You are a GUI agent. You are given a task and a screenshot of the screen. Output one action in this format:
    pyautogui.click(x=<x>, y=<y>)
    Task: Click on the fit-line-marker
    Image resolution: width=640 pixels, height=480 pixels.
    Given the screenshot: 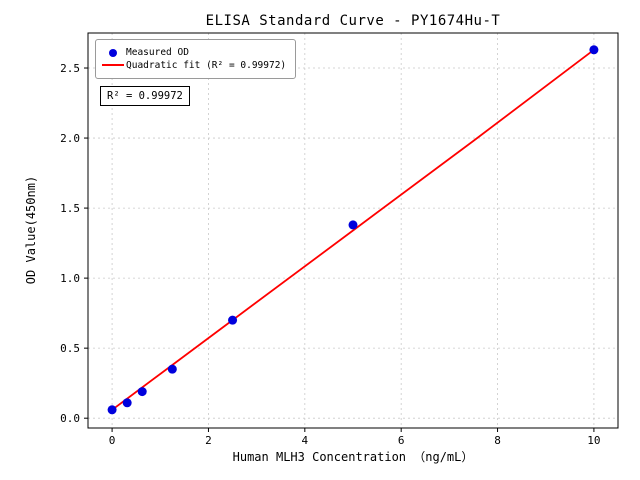 What is the action you would take?
    pyautogui.click(x=113, y=65)
    